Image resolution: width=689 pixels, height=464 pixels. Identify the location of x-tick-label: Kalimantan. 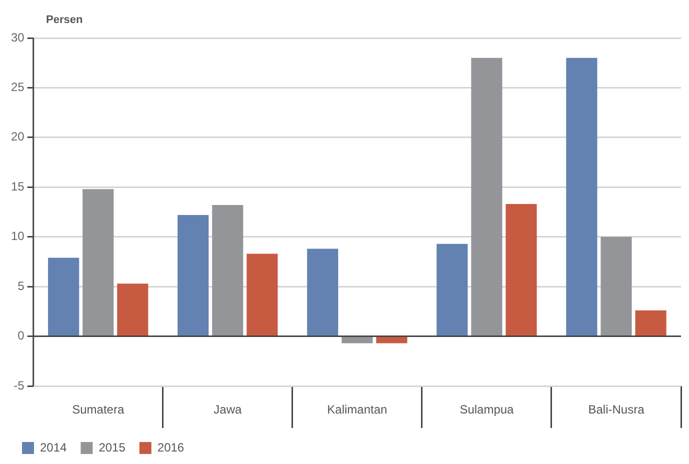
(357, 409).